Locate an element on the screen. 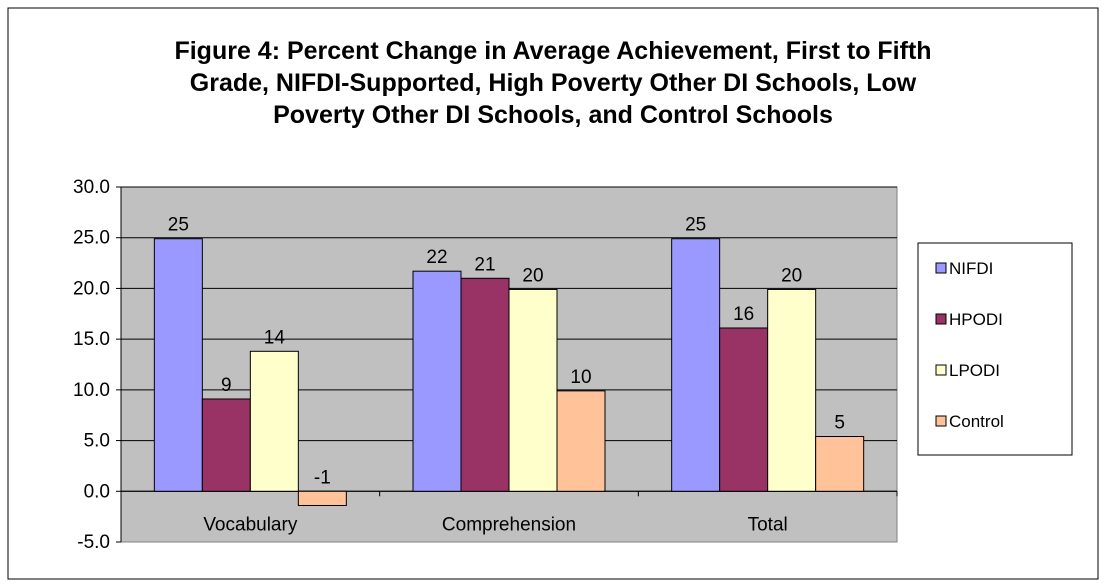 The image size is (1106, 587). y-tick-label: 25.0 is located at coordinates (91, 238).